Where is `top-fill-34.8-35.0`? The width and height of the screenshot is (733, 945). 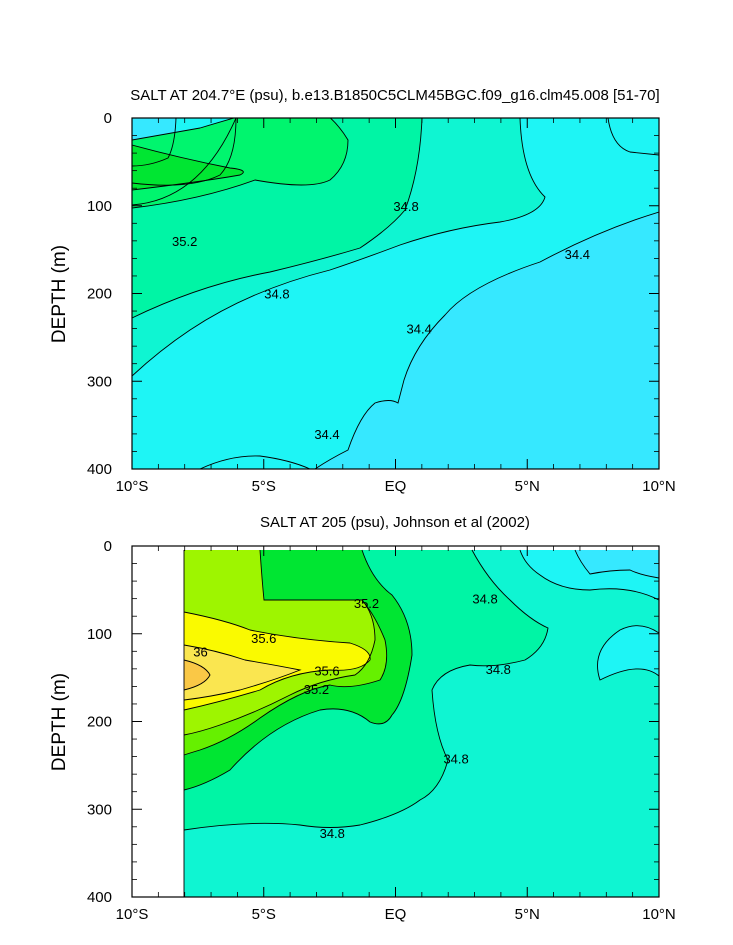 top-fill-34.8-35.0 is located at coordinates (277, 218).